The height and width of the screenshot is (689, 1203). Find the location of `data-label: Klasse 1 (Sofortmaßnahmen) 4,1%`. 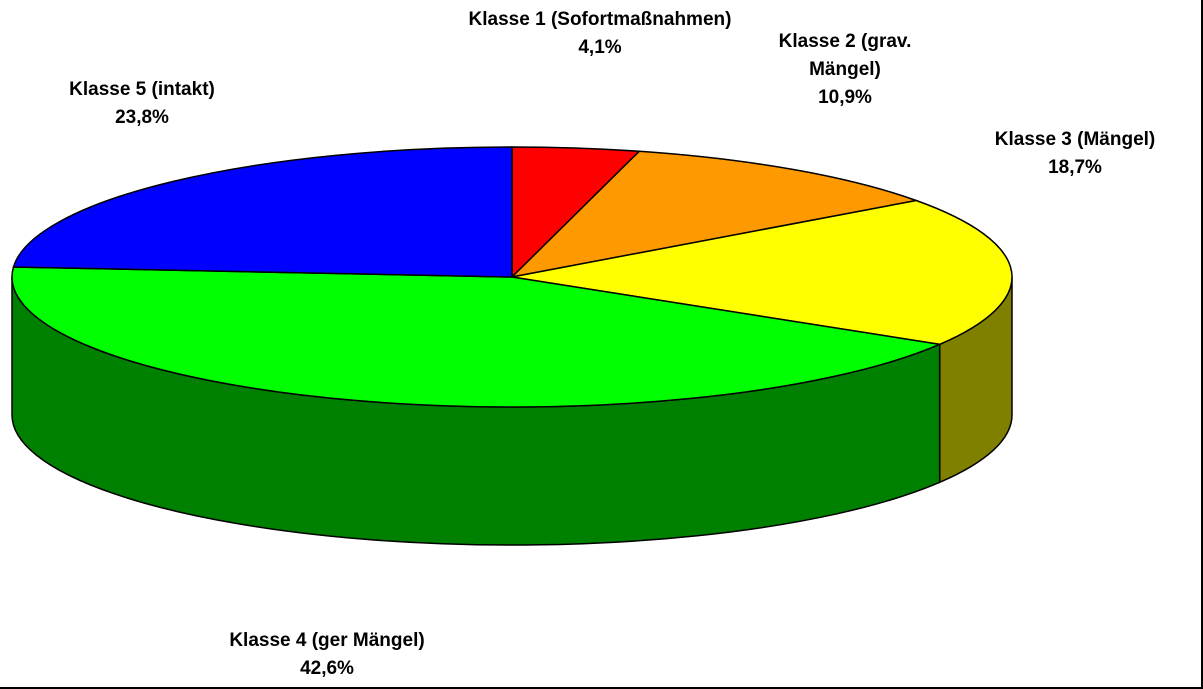

data-label: Klasse 1 (Sofortmaßnahmen) 4,1% is located at coordinates (600, 34).